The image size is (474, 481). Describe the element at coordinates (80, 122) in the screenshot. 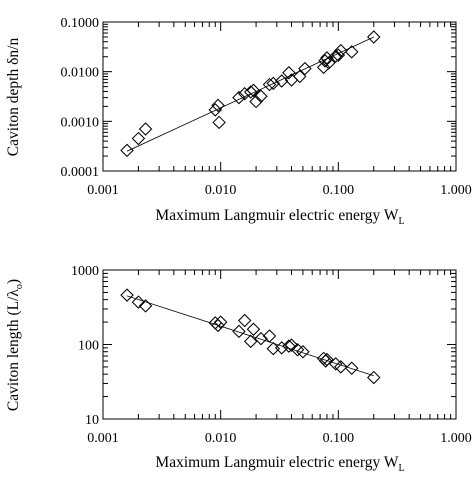

I see `y-tick-label: 0.0010` at that location.